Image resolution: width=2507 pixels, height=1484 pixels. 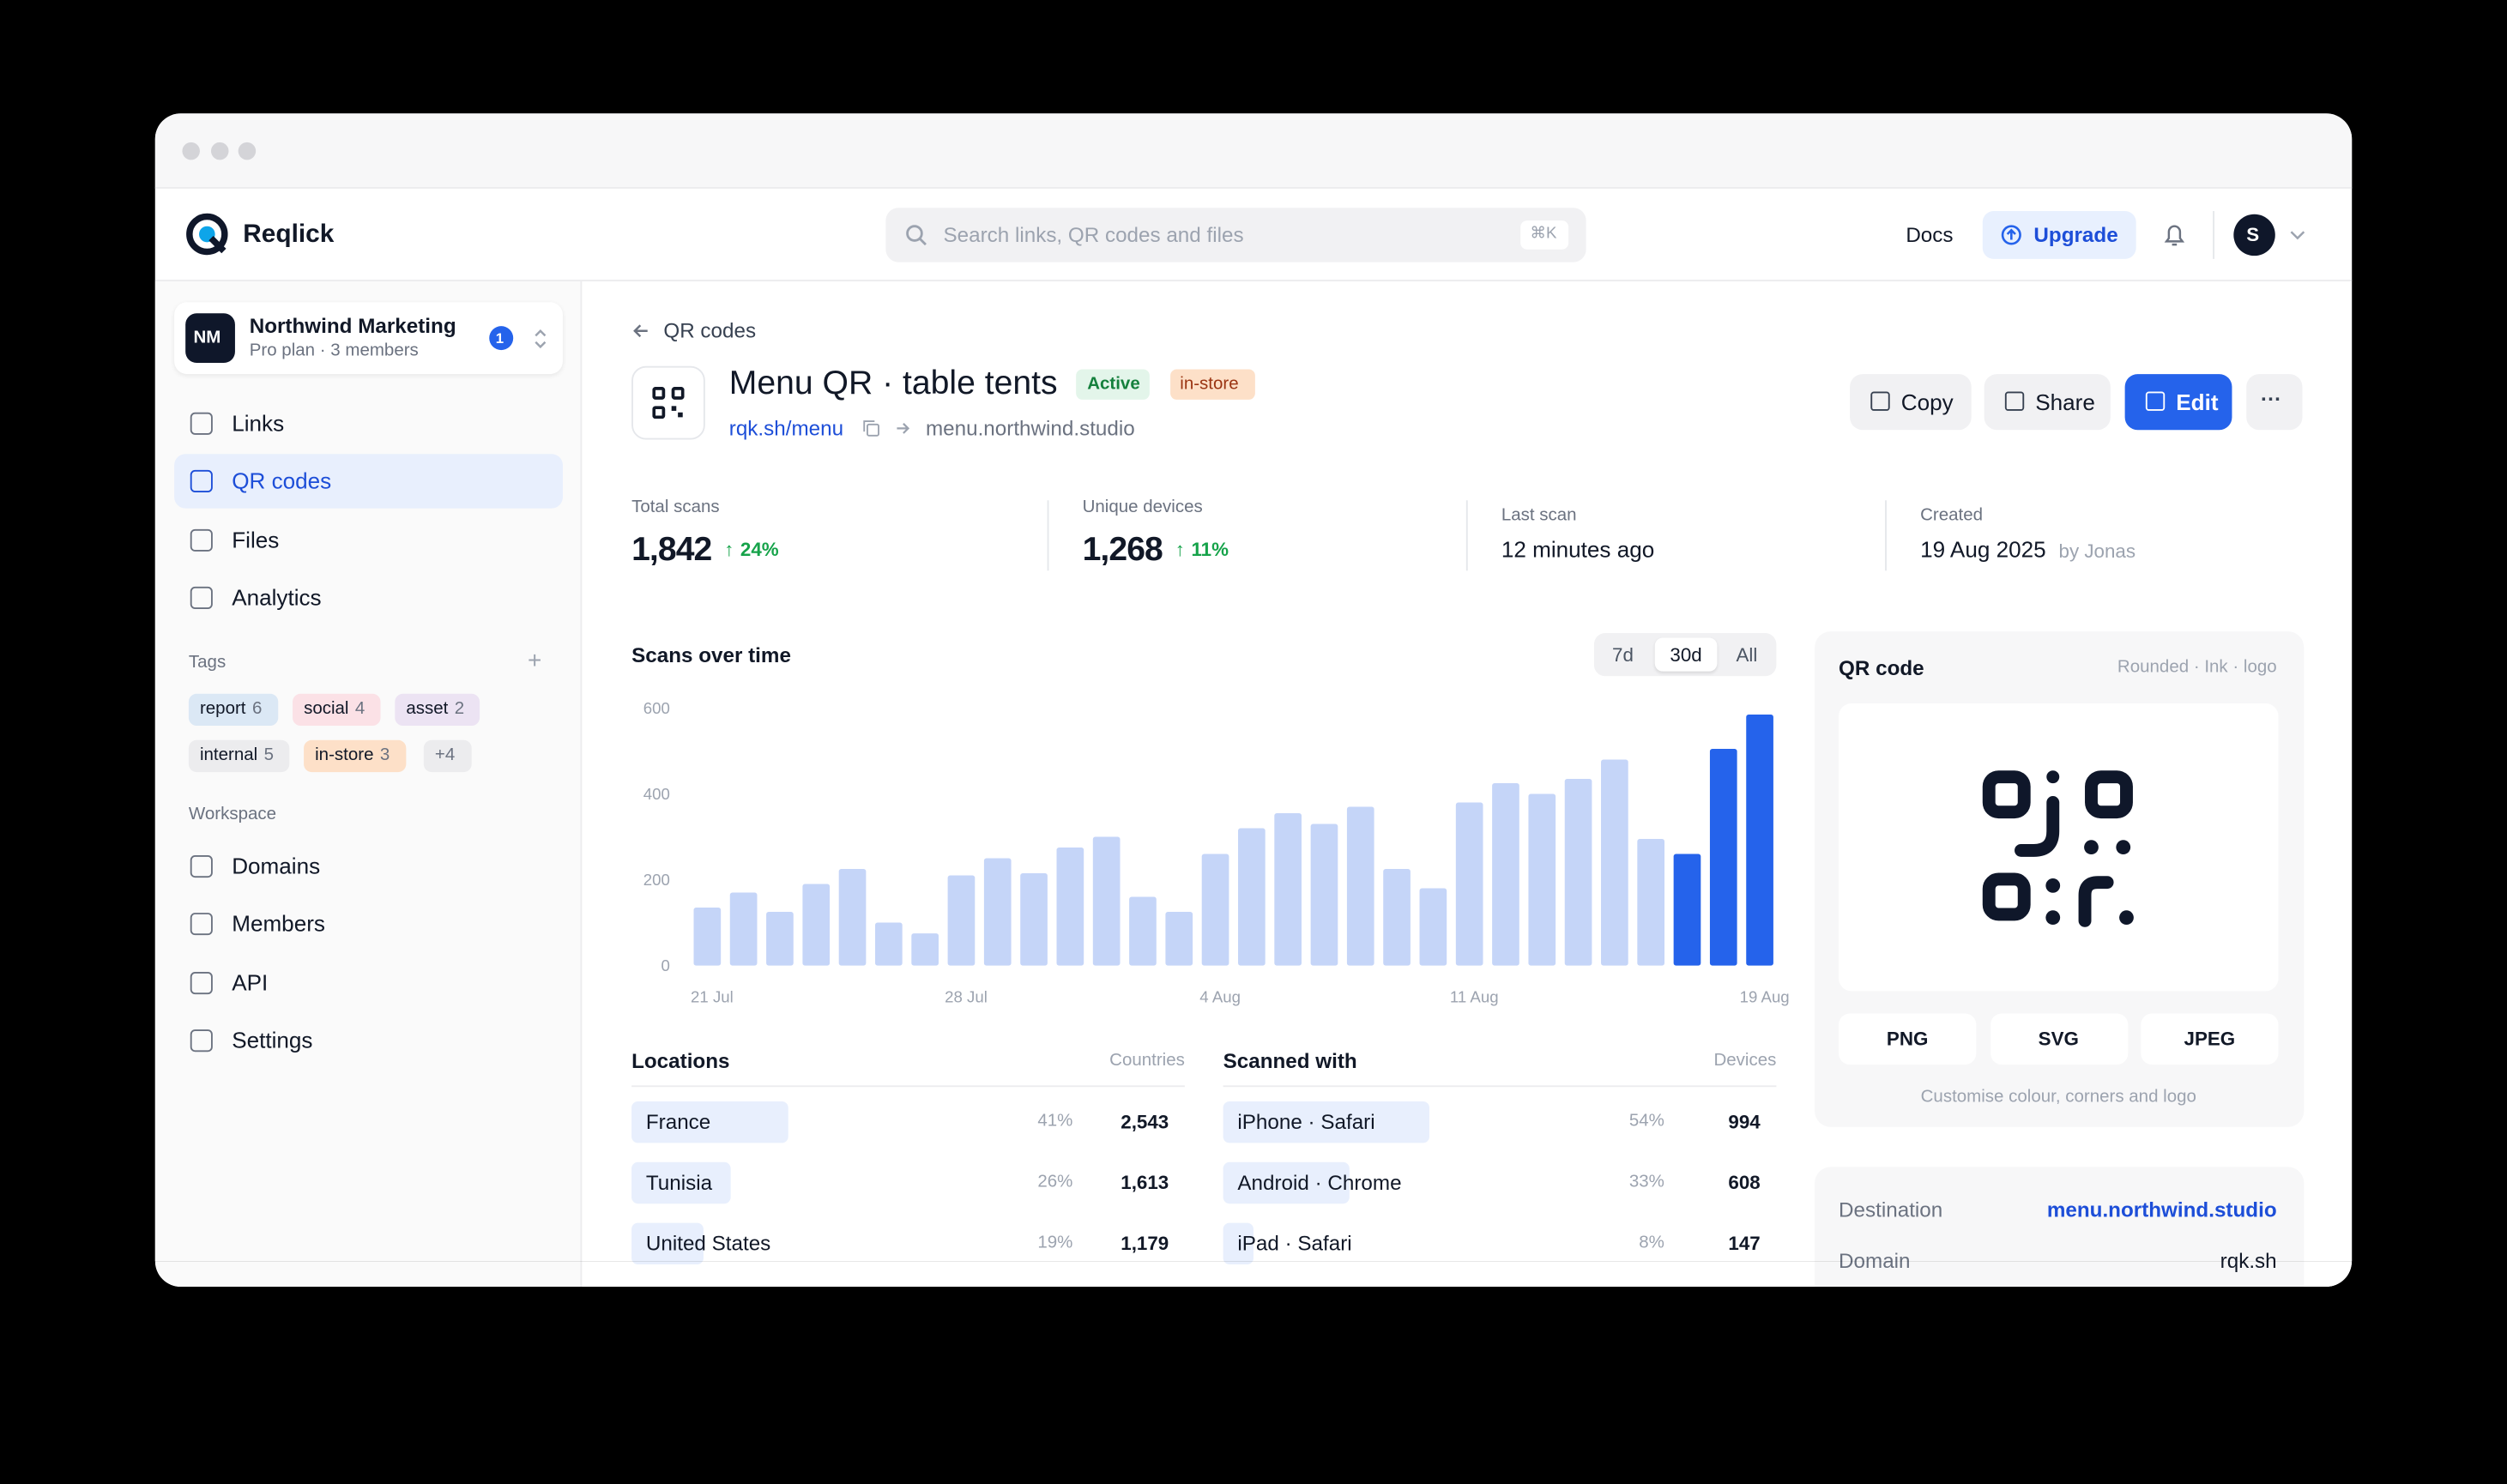 What do you see at coordinates (1544, 235) in the screenshot?
I see `shortcut-key` at bounding box center [1544, 235].